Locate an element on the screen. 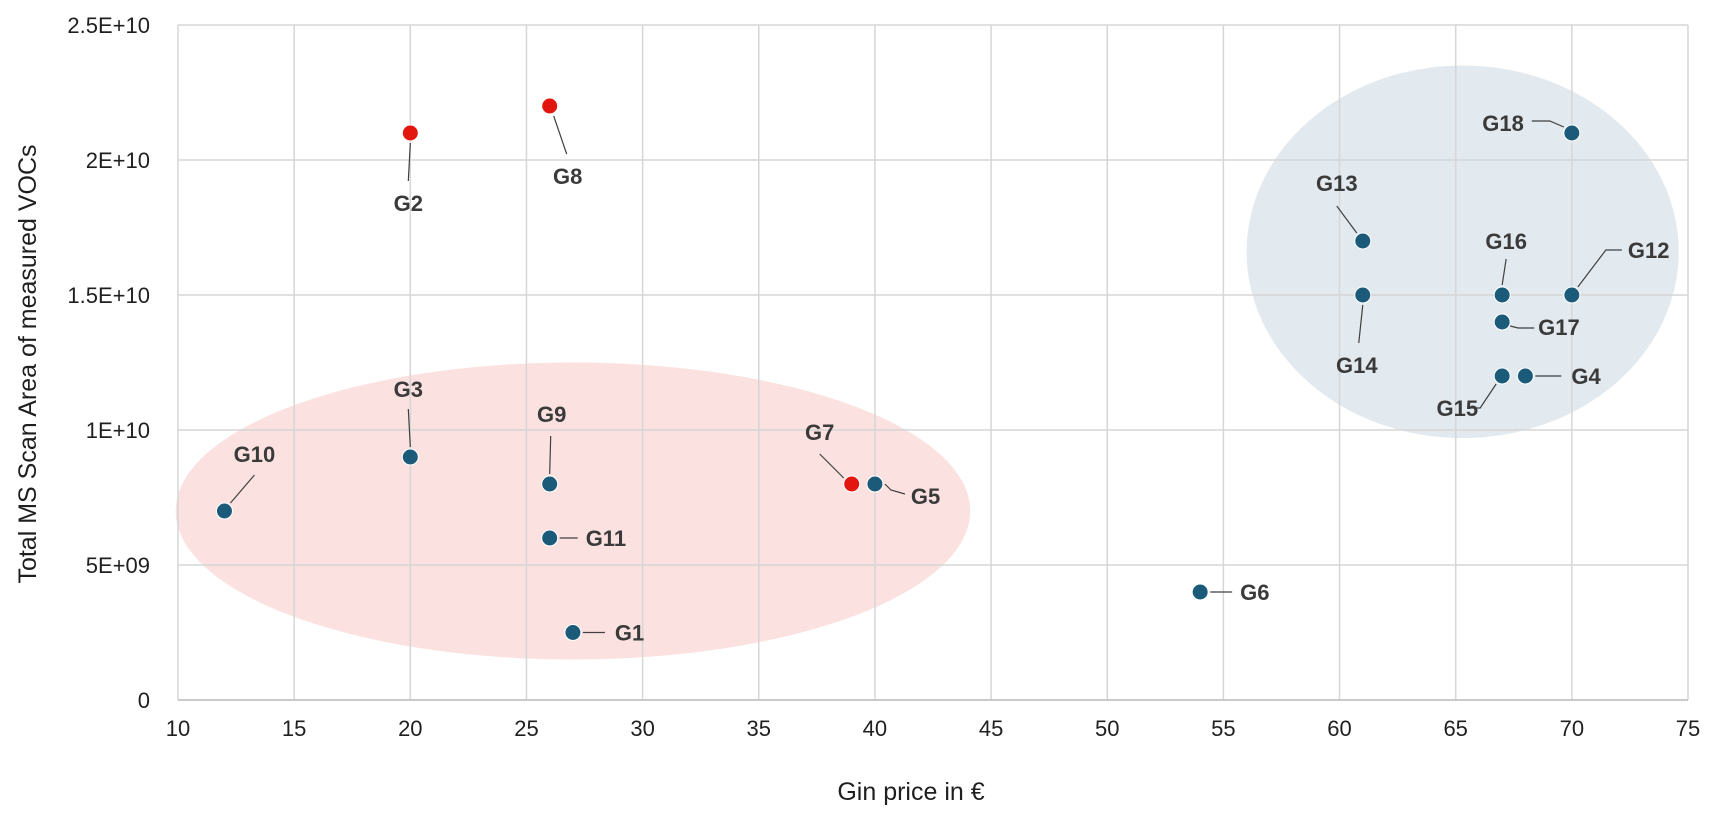  x-tick-label: 35 is located at coordinates (759, 728).